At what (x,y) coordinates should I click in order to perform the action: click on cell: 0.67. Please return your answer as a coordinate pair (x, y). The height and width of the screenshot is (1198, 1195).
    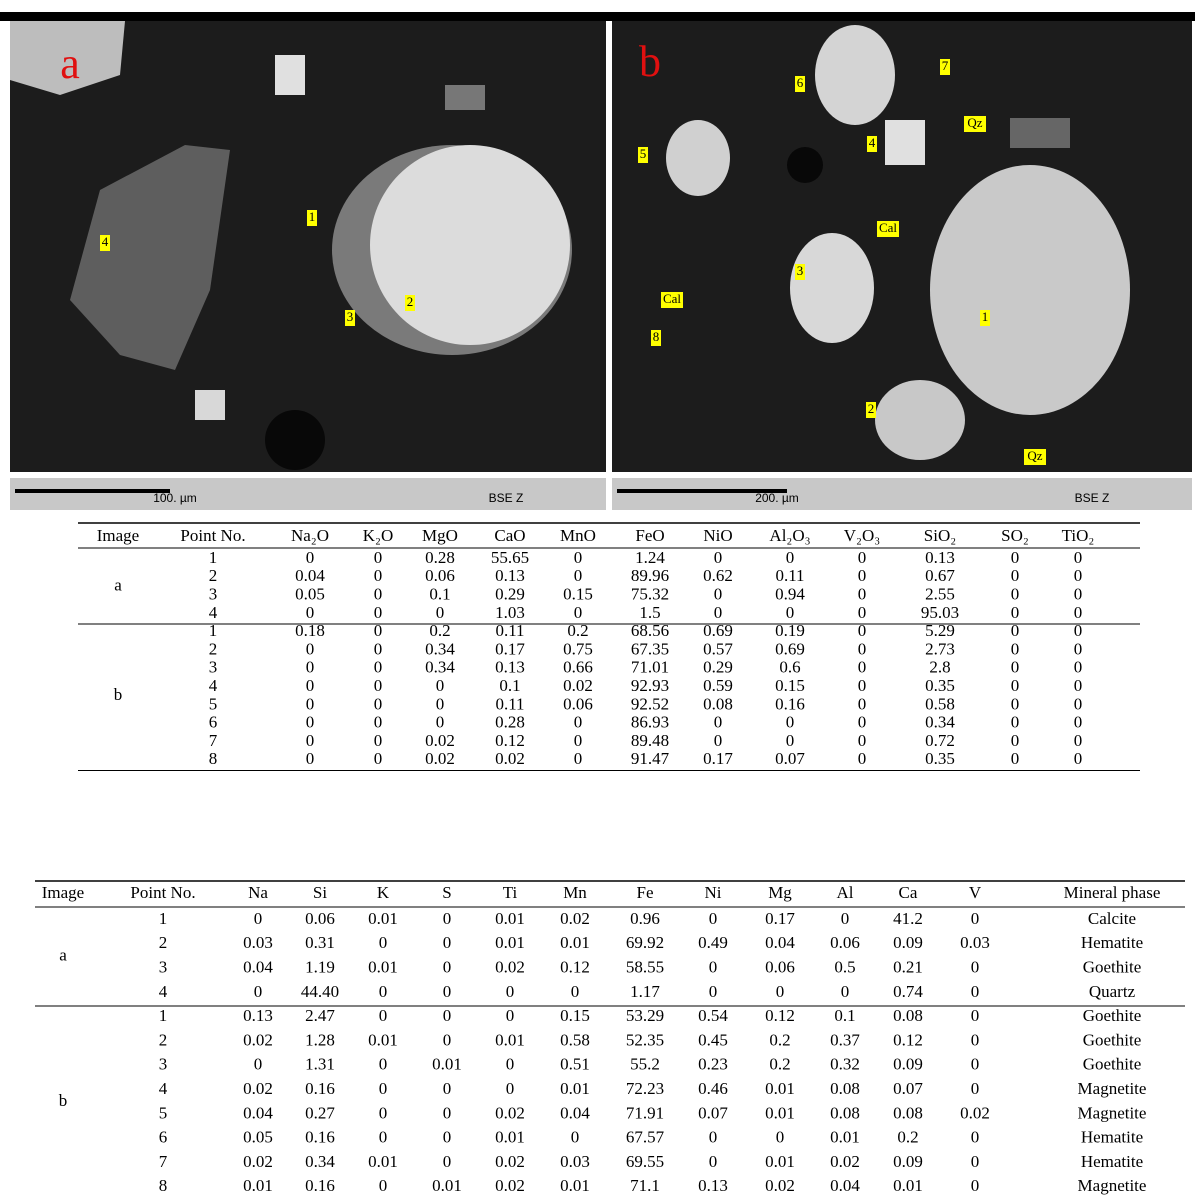
    Looking at the image, I should click on (940, 575).